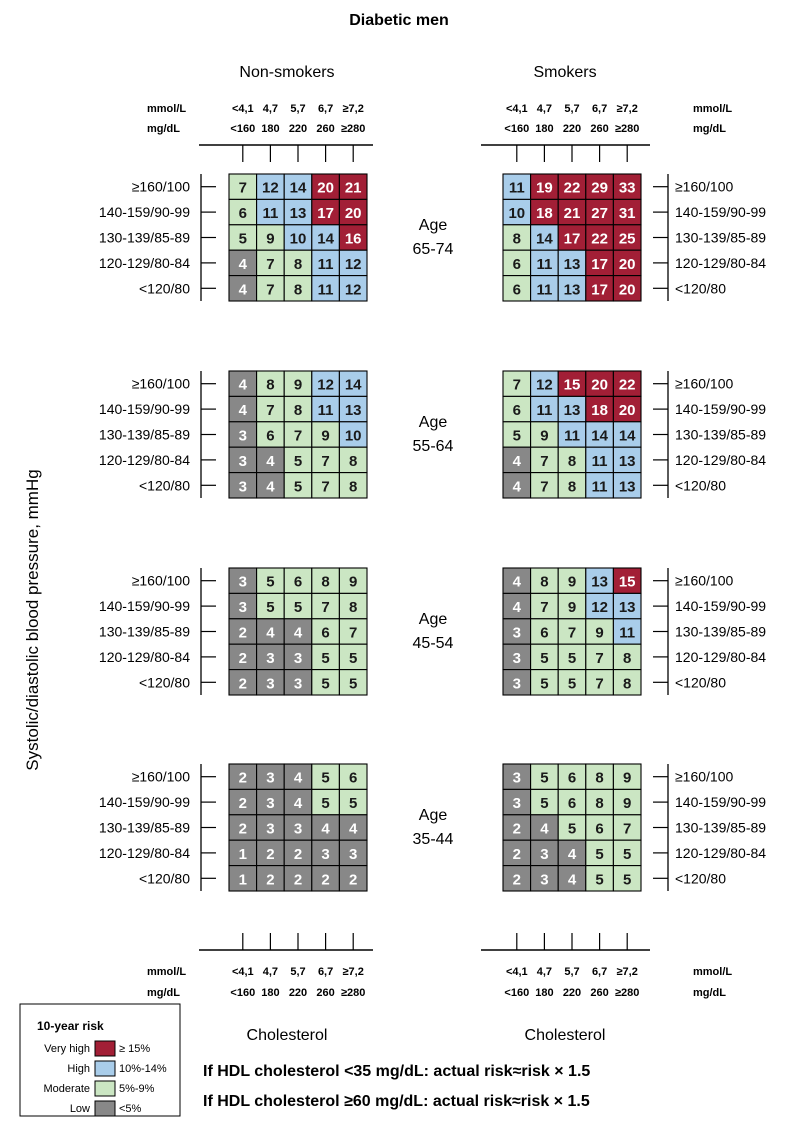  Describe the element at coordinates (70, 1026) in the screenshot. I see `legend-title: 10-year risk` at that location.